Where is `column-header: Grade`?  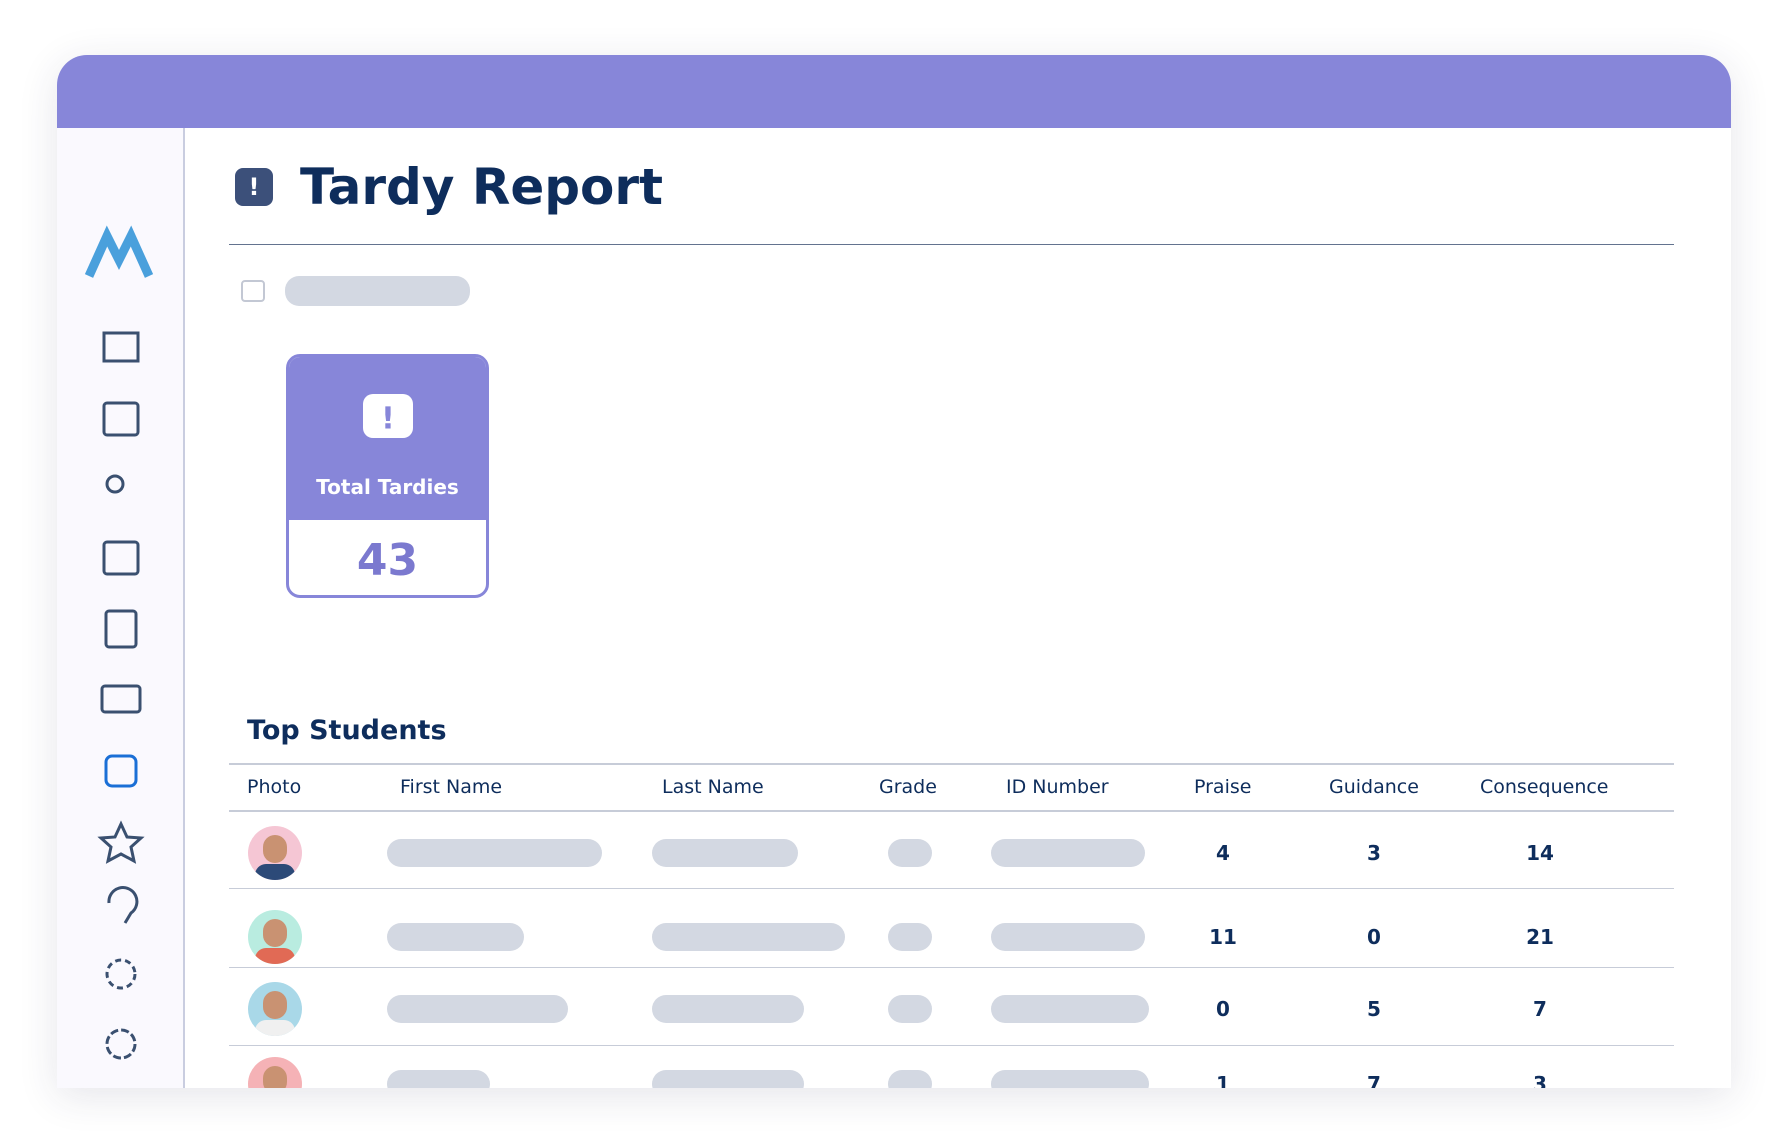 column-header: Grade is located at coordinates (908, 787).